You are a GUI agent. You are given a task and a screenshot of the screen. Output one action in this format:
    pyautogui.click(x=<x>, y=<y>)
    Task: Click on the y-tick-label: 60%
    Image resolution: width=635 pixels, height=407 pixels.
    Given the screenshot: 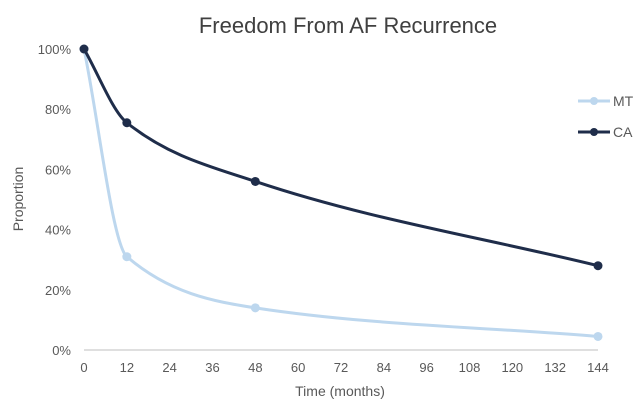 What is the action you would take?
    pyautogui.click(x=58, y=169)
    